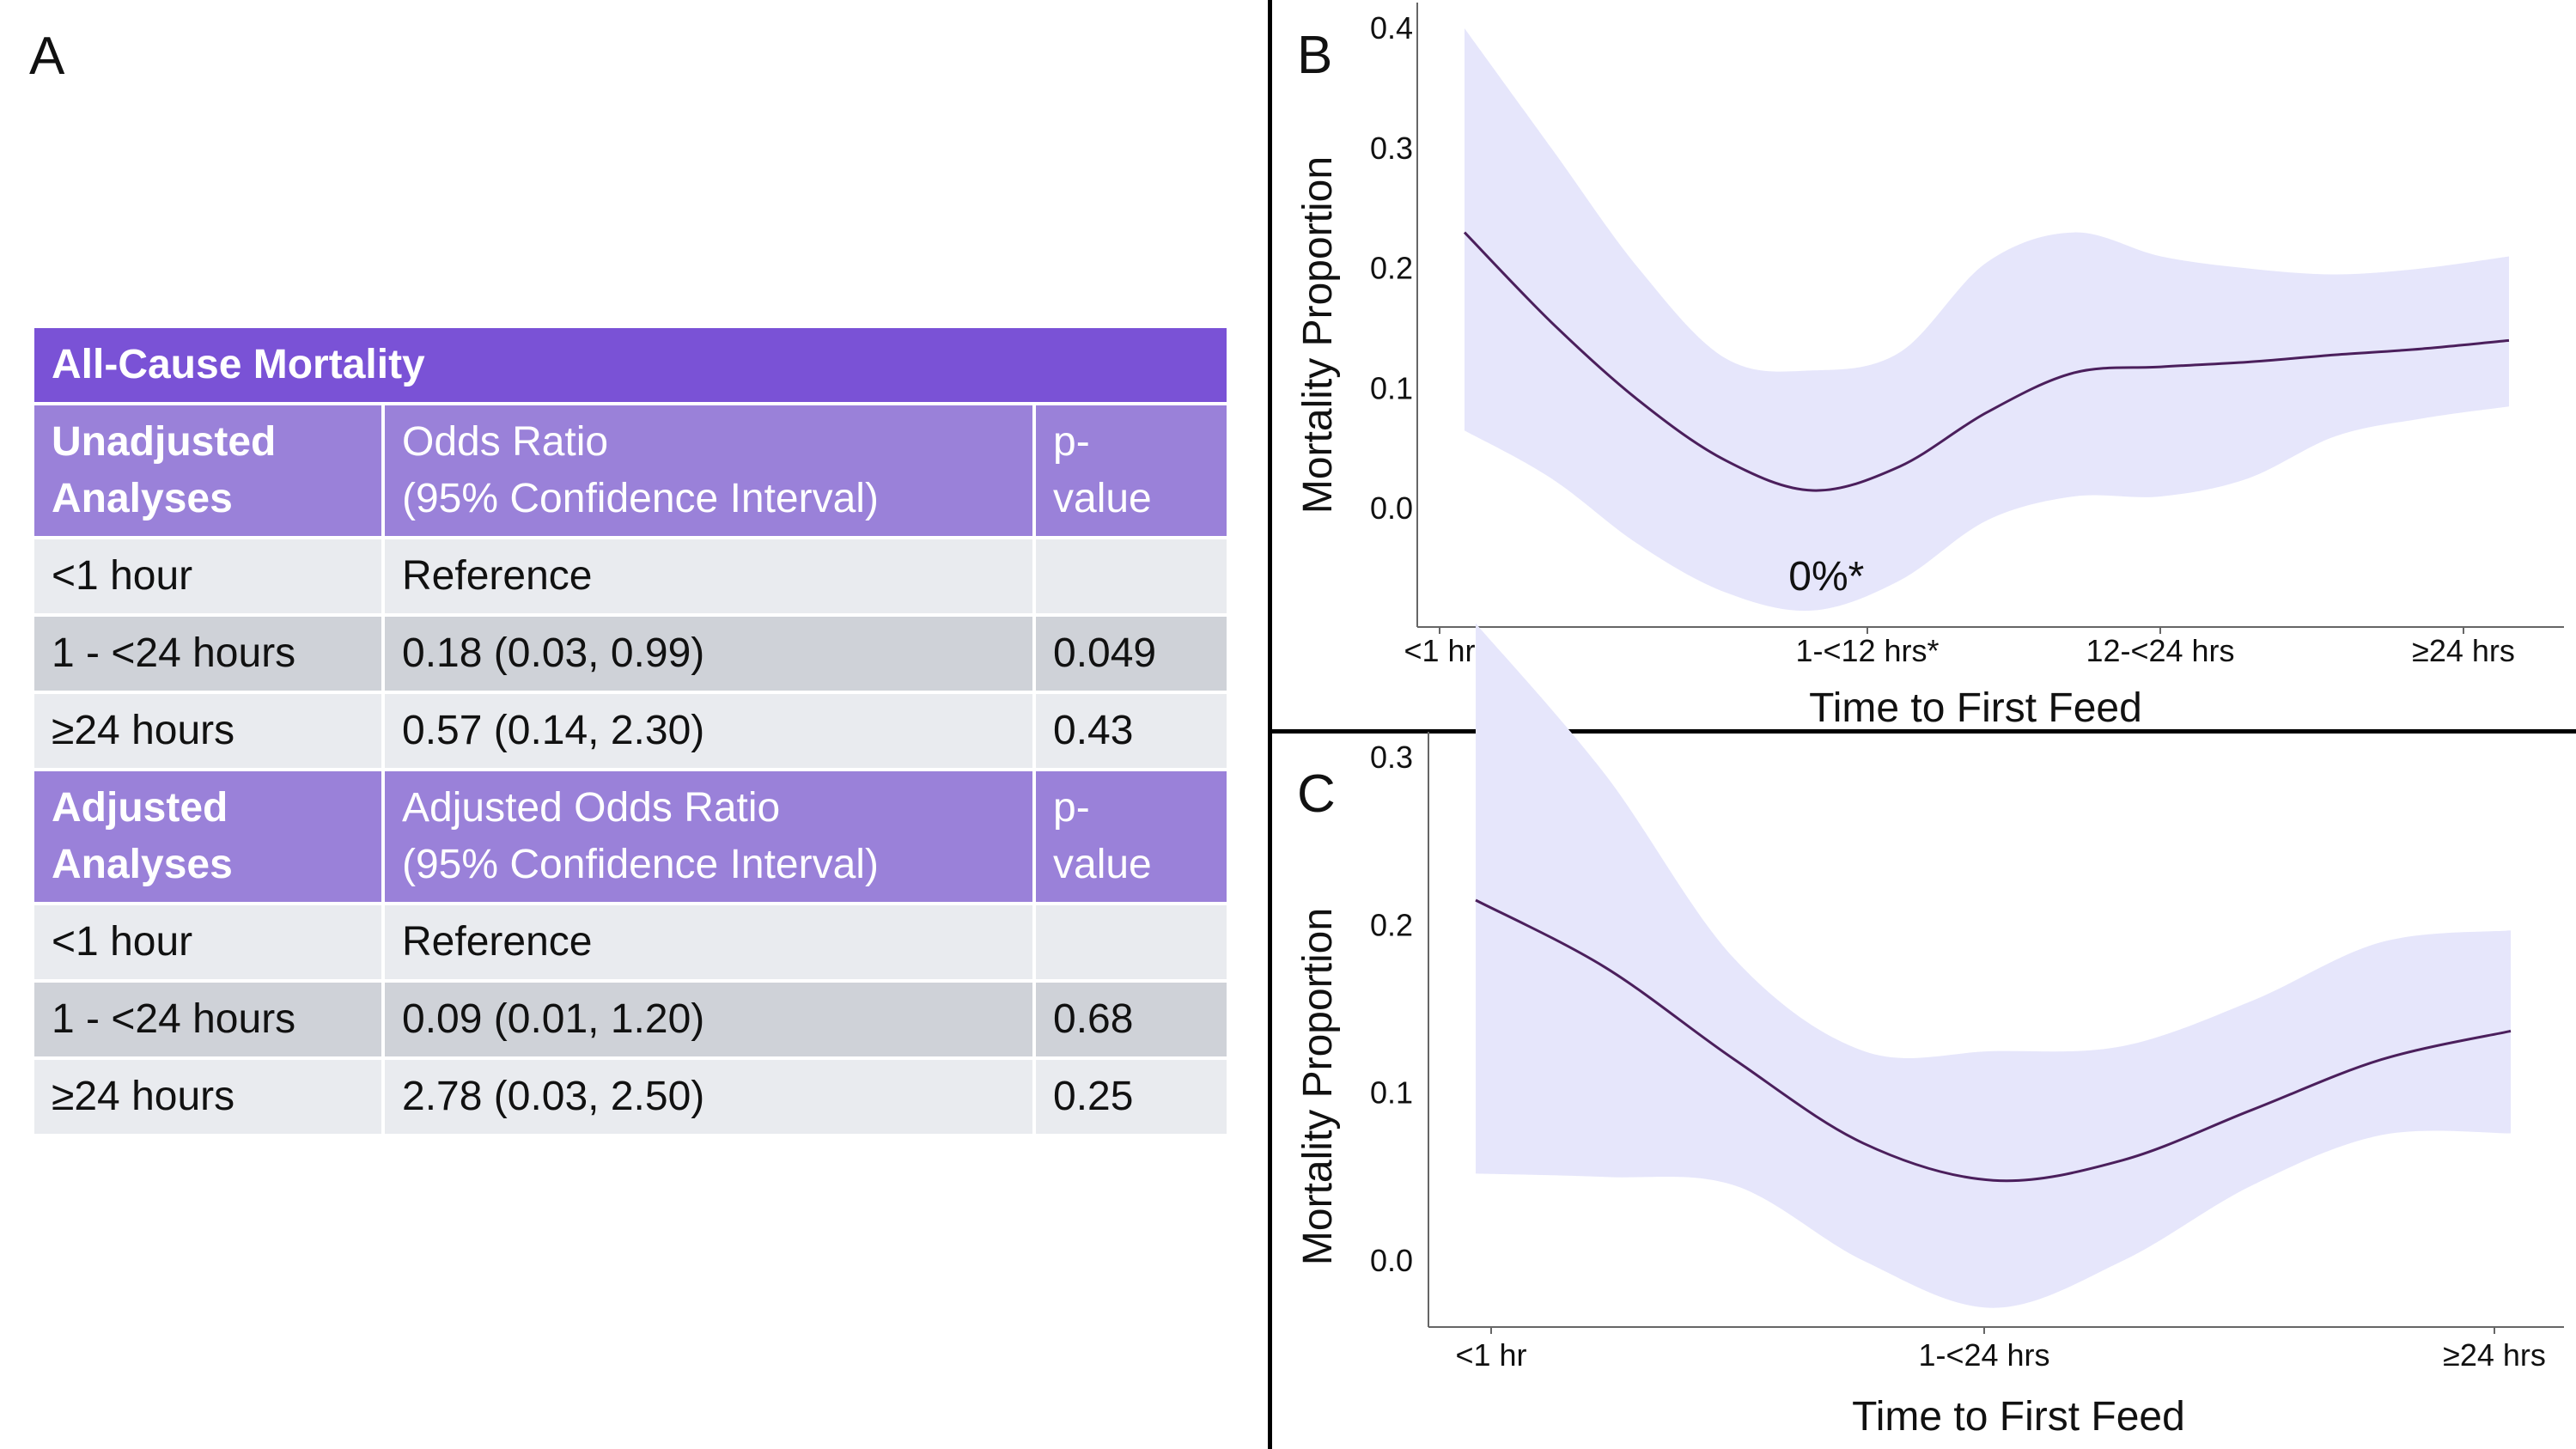 Image resolution: width=2576 pixels, height=1449 pixels. What do you see at coordinates (1826, 577) in the screenshot?
I see `annotation-label: 0%*` at bounding box center [1826, 577].